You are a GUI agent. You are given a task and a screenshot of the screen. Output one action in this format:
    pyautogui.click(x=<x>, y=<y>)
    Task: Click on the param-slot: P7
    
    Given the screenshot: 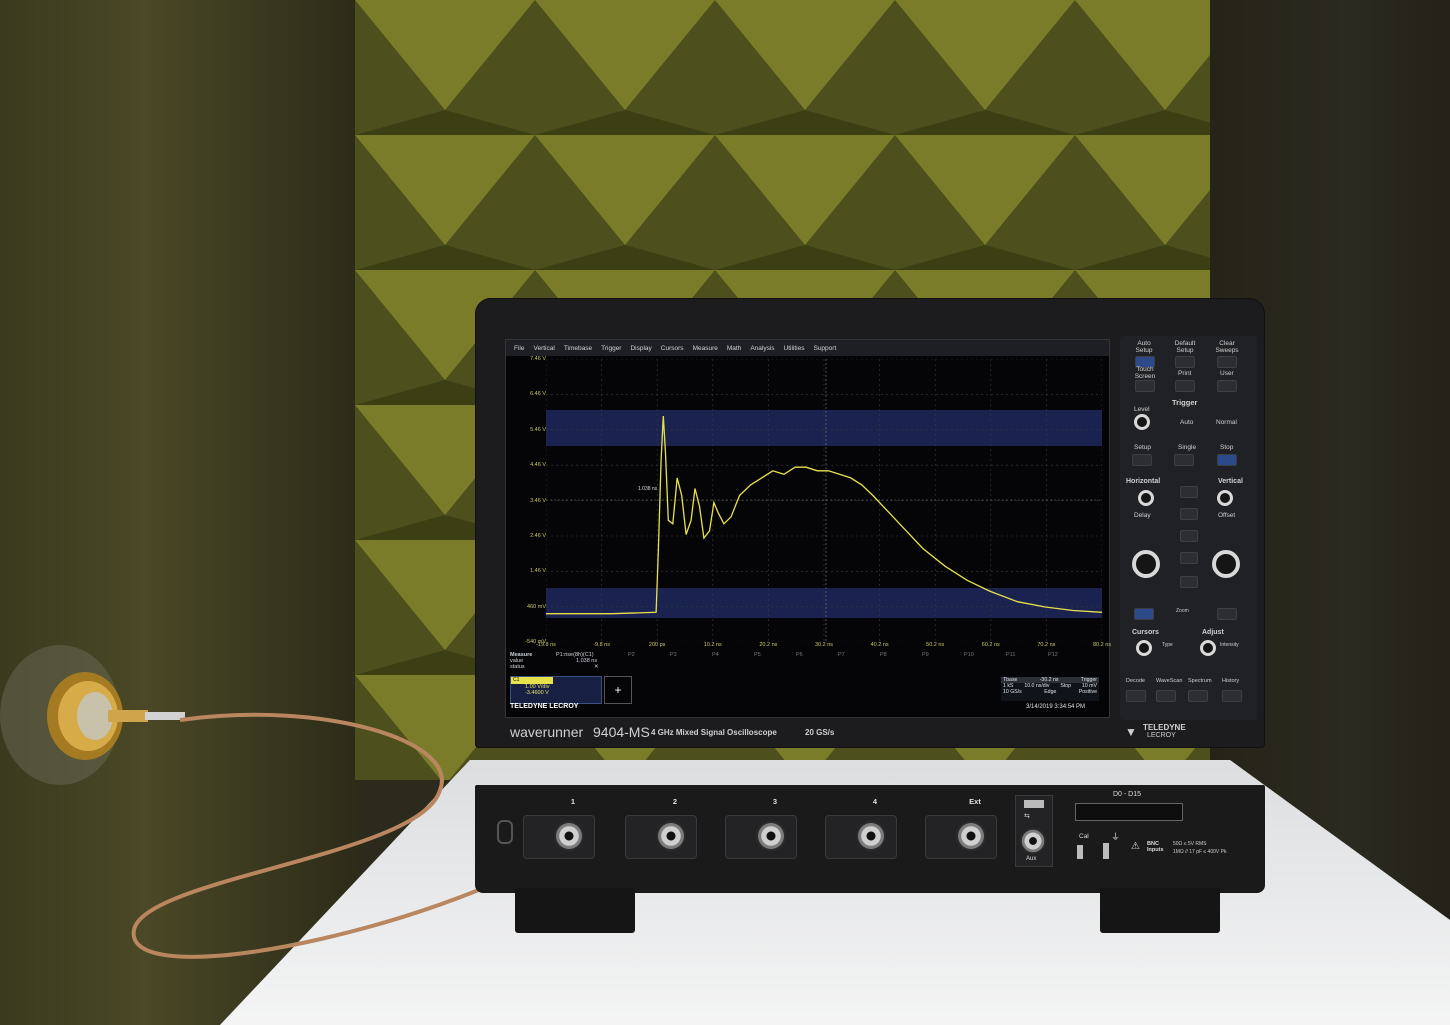 What is the action you would take?
    pyautogui.click(x=841, y=655)
    